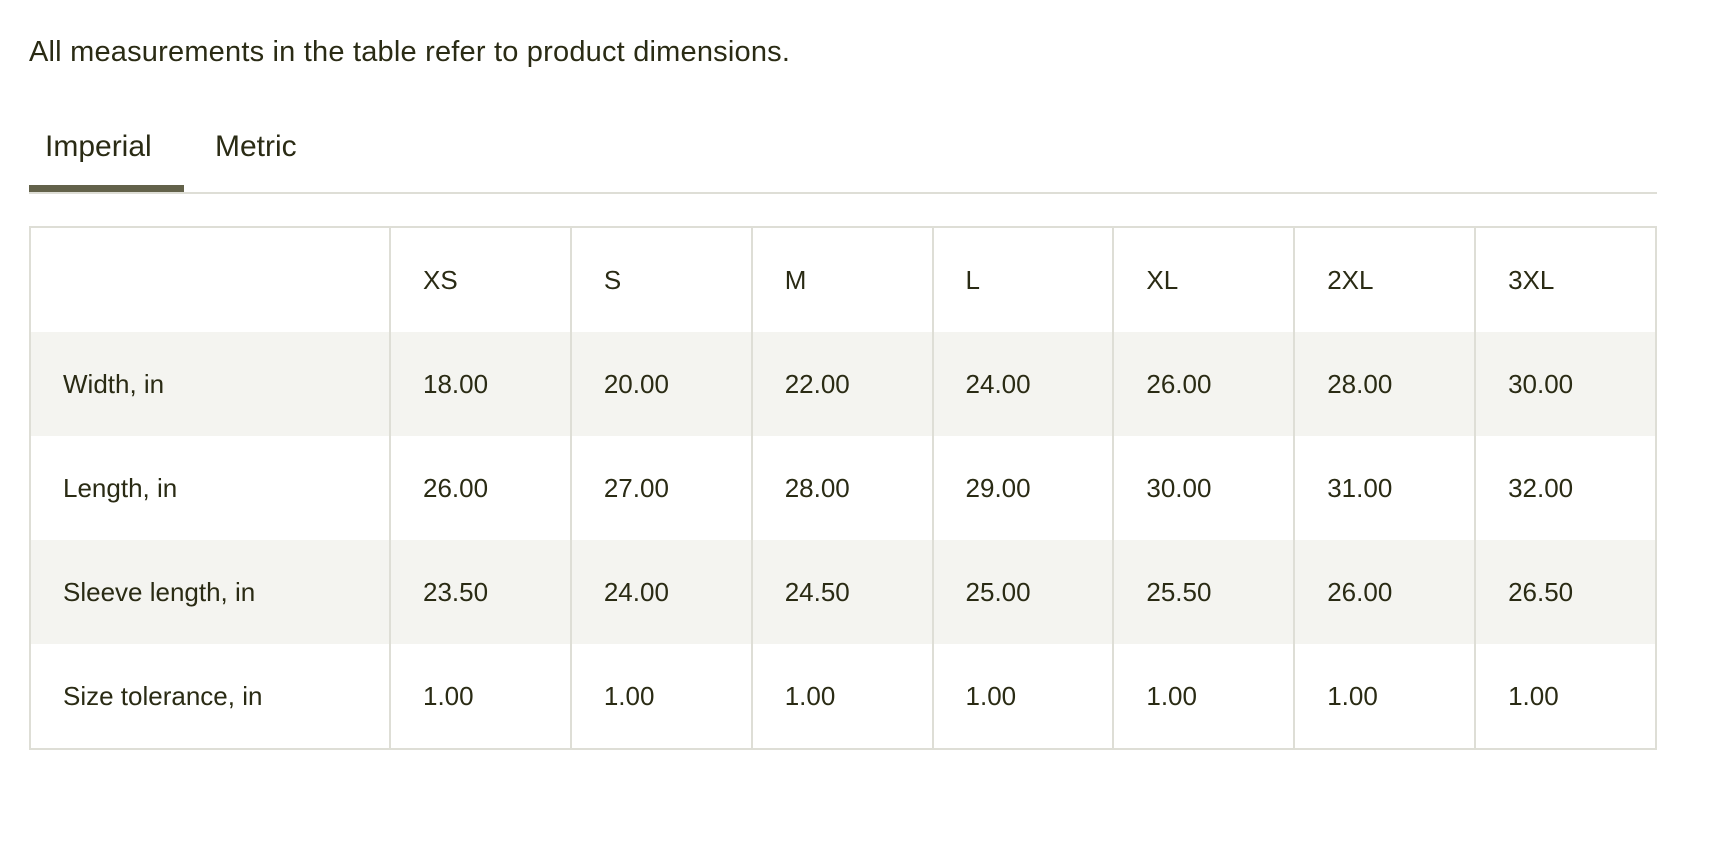 This screenshot has width=1718, height=852. What do you see at coordinates (660, 488) in the screenshot?
I see `table-cell: 27.00` at bounding box center [660, 488].